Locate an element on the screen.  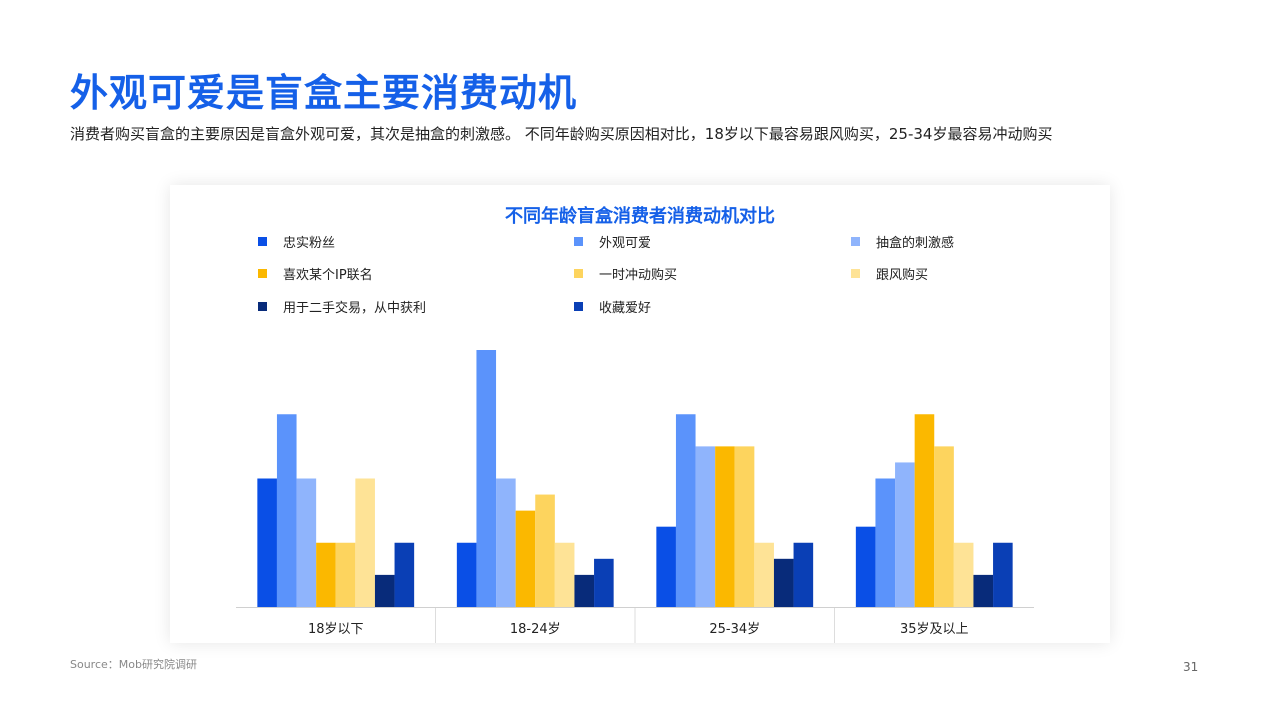
page-number: 31 is located at coordinates (1191, 667).